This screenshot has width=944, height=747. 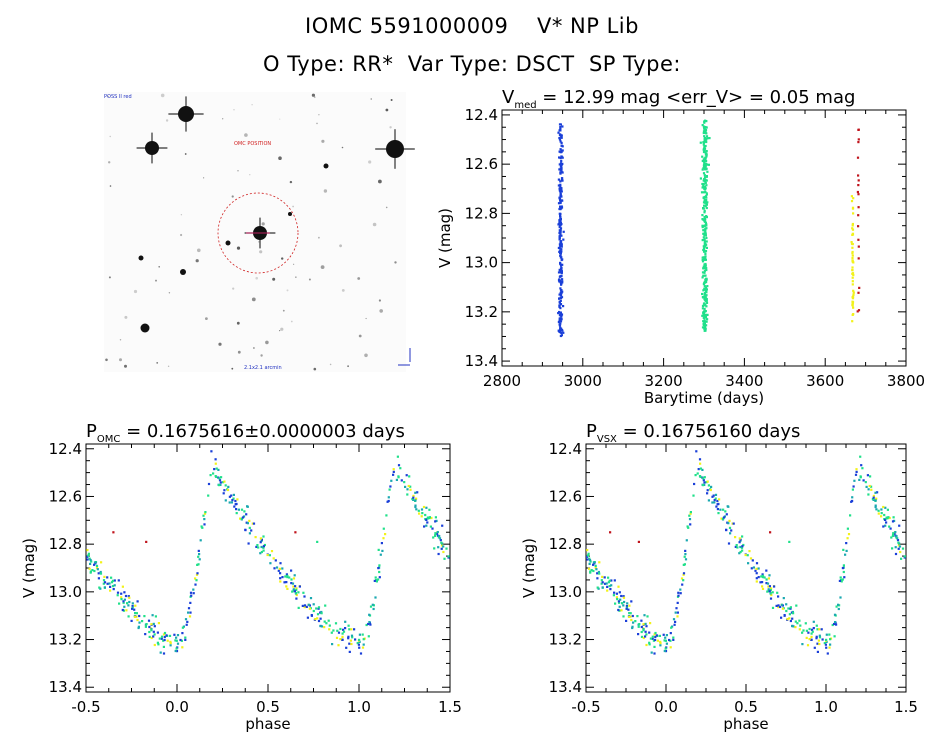 What do you see at coordinates (565, 544) in the screenshot?
I see `y-tick-label: 12.8` at bounding box center [565, 544].